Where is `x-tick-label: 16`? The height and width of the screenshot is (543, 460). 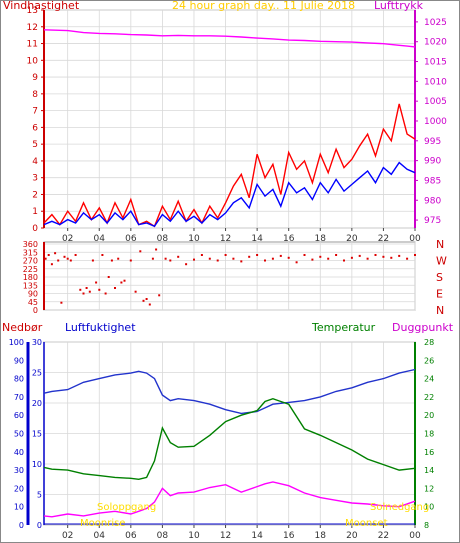
x-tick-label: 16 is located at coordinates (289, 536).